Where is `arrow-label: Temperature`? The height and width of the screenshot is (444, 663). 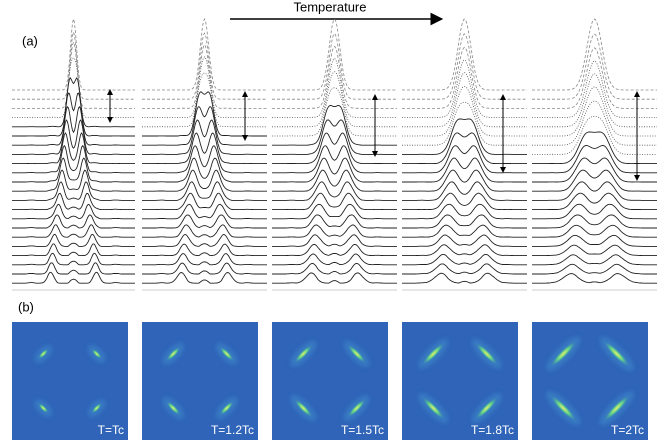 arrow-label: Temperature is located at coordinates (330, 7).